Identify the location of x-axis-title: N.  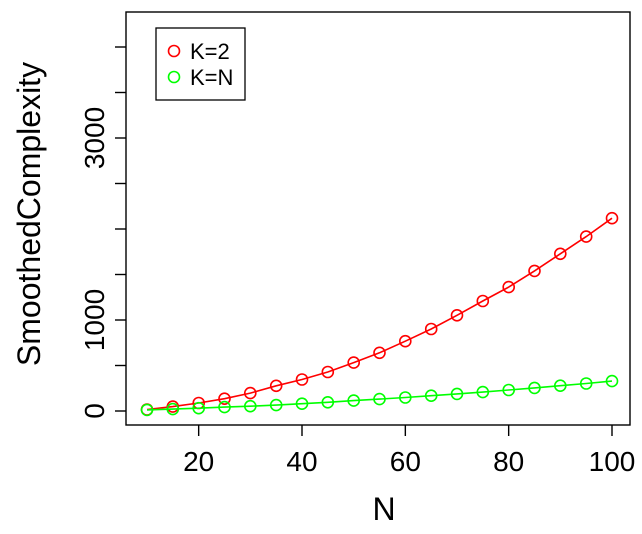
(383, 509).